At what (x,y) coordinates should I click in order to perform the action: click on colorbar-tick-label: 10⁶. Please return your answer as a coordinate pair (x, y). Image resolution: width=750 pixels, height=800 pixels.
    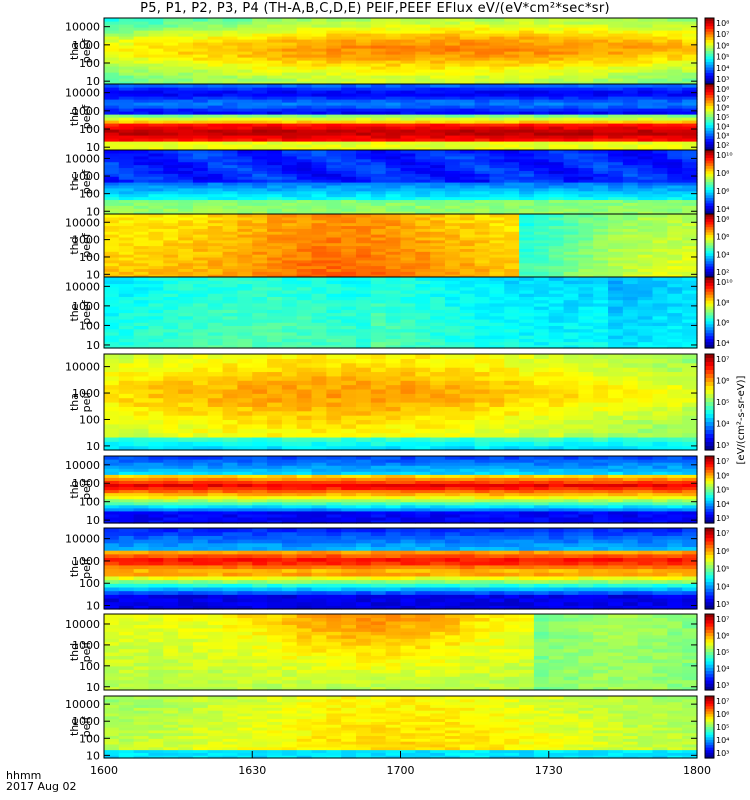
    Looking at the image, I should click on (722, 237).